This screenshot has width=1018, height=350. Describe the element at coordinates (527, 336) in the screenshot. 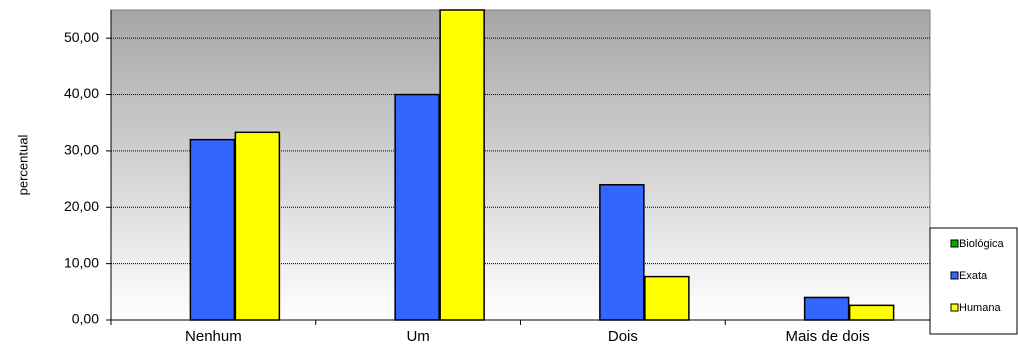

I see `x-tick-labels: Nenhum Um Dois Mais de dois` at that location.